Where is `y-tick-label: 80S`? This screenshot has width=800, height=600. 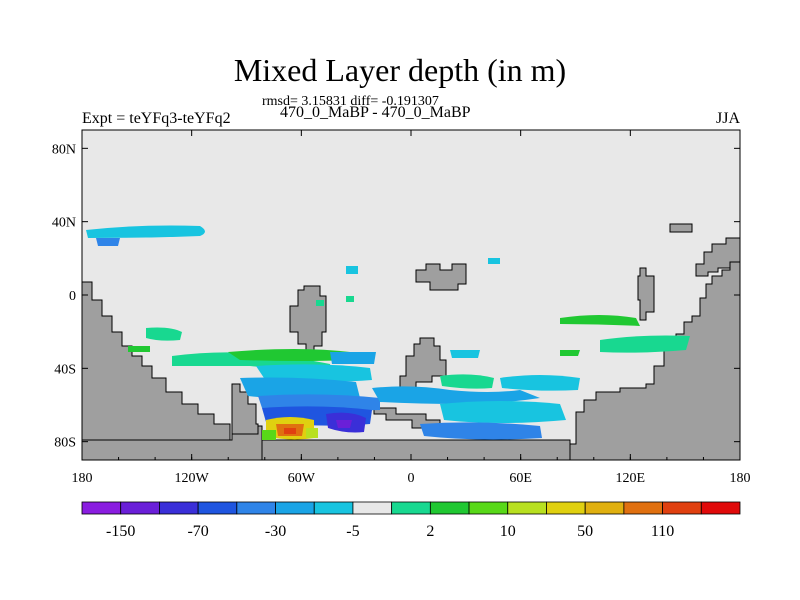
y-tick-label: 80S is located at coordinates (65, 443).